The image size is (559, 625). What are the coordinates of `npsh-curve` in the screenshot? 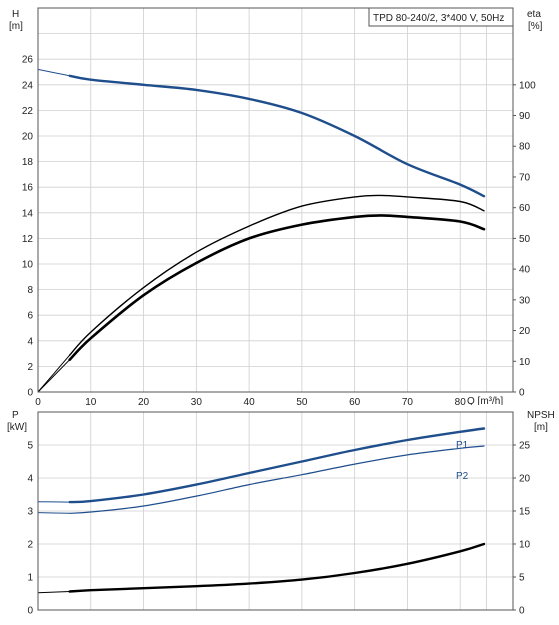 It's located at (277, 567).